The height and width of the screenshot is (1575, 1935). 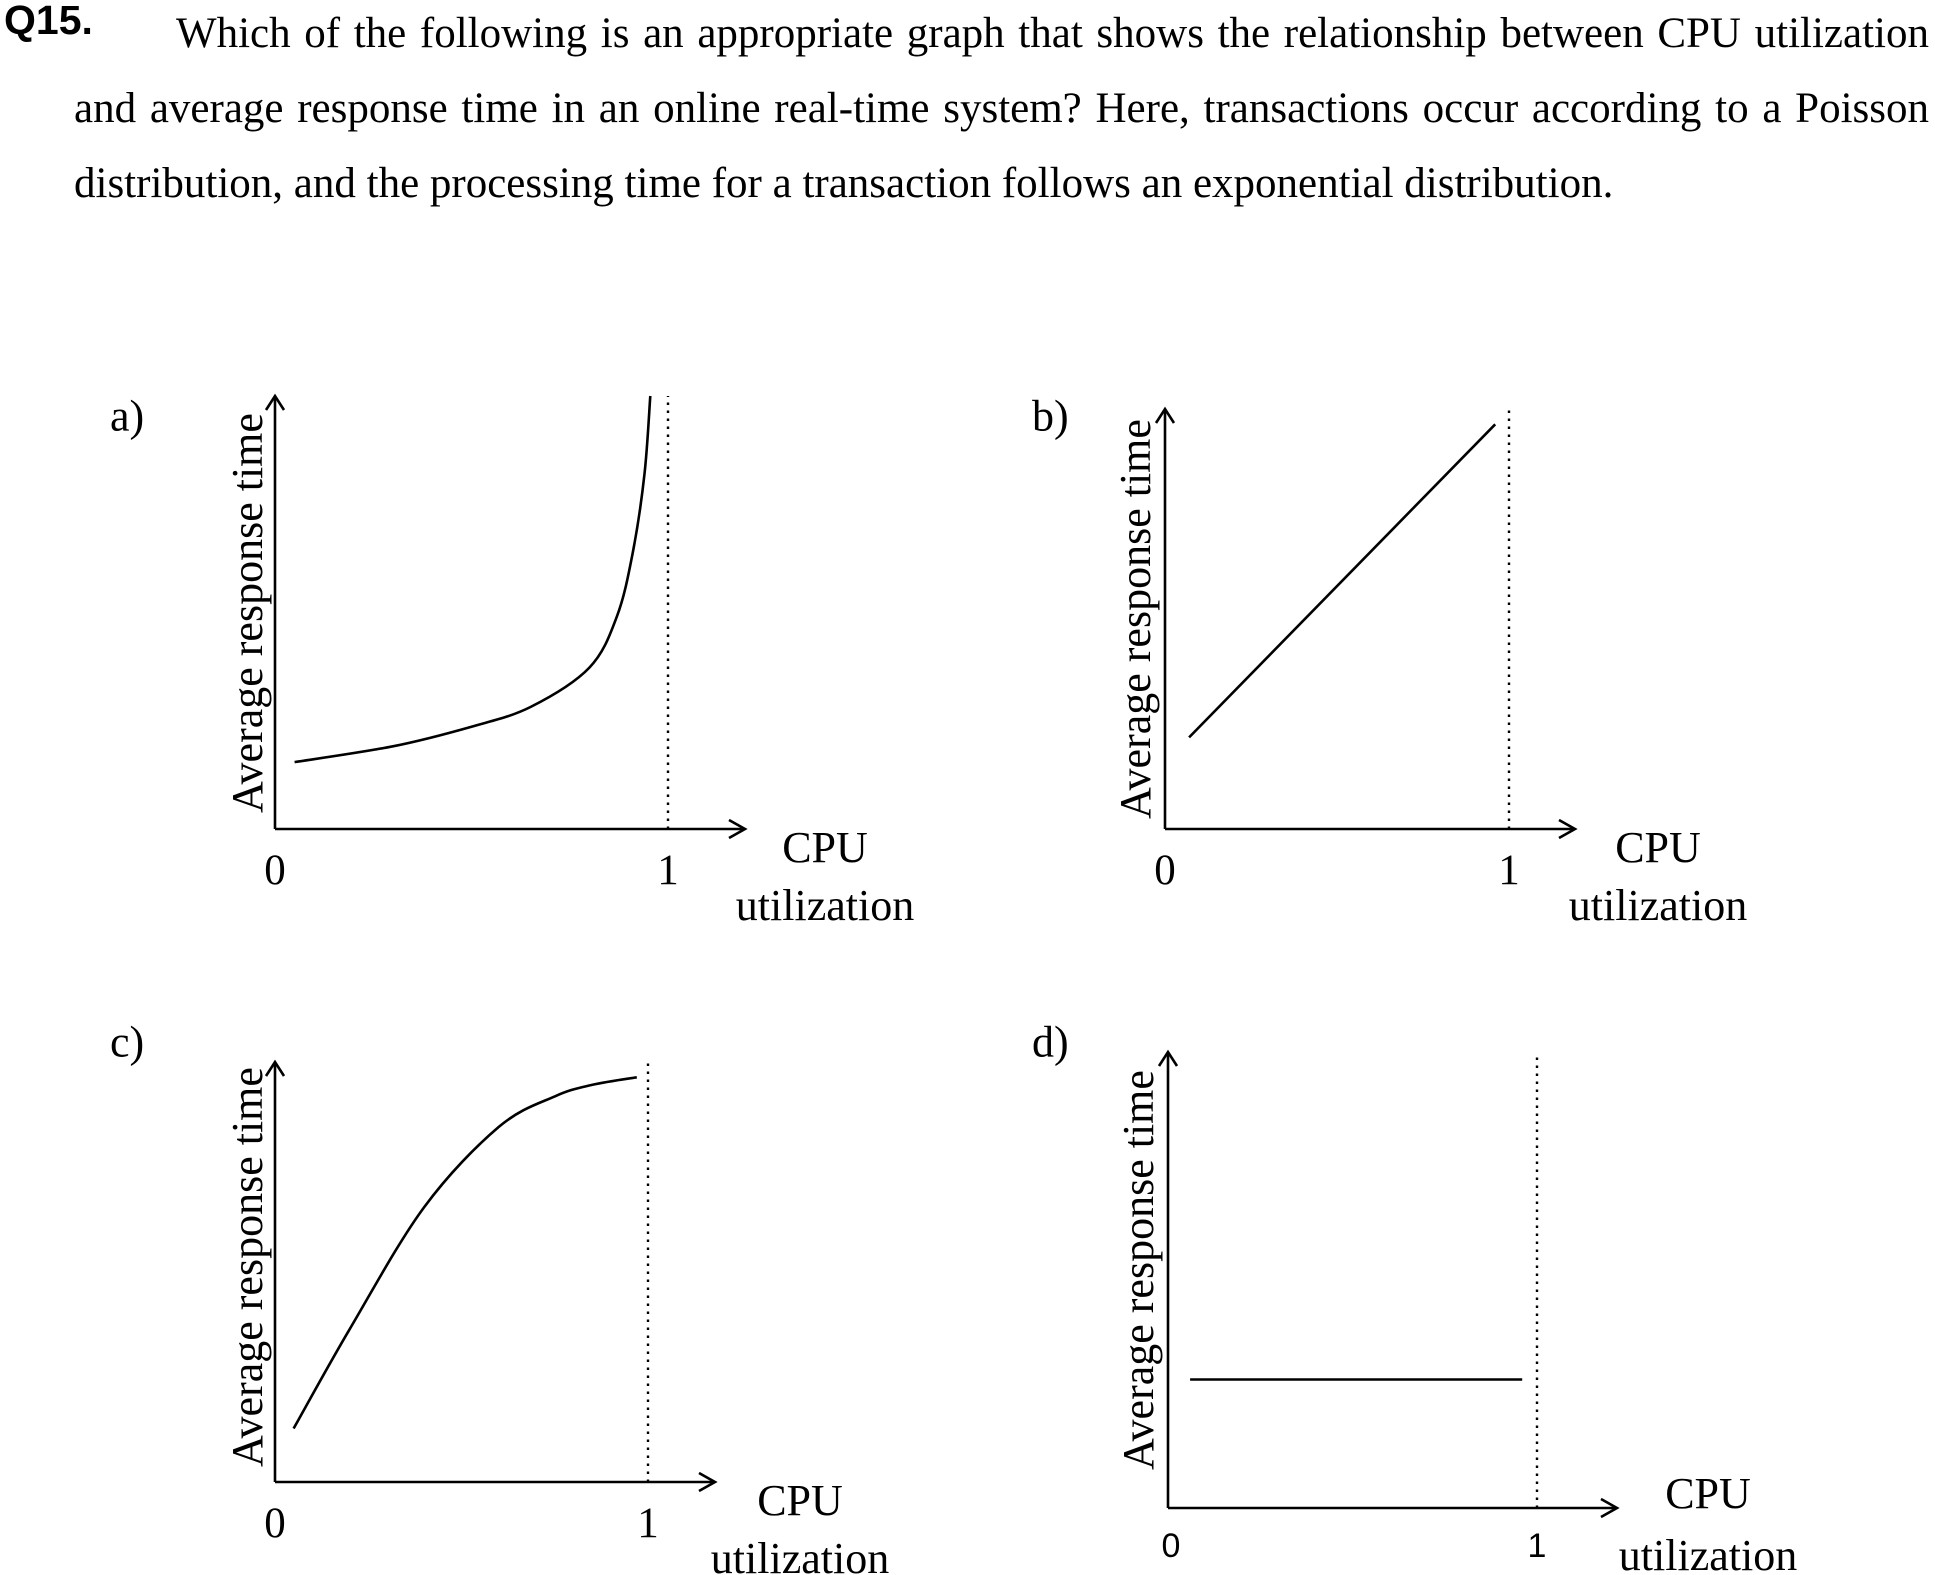 What do you see at coordinates (1658, 905) in the screenshot?
I see `graph-b-x-axis-label-line2: utilization` at bounding box center [1658, 905].